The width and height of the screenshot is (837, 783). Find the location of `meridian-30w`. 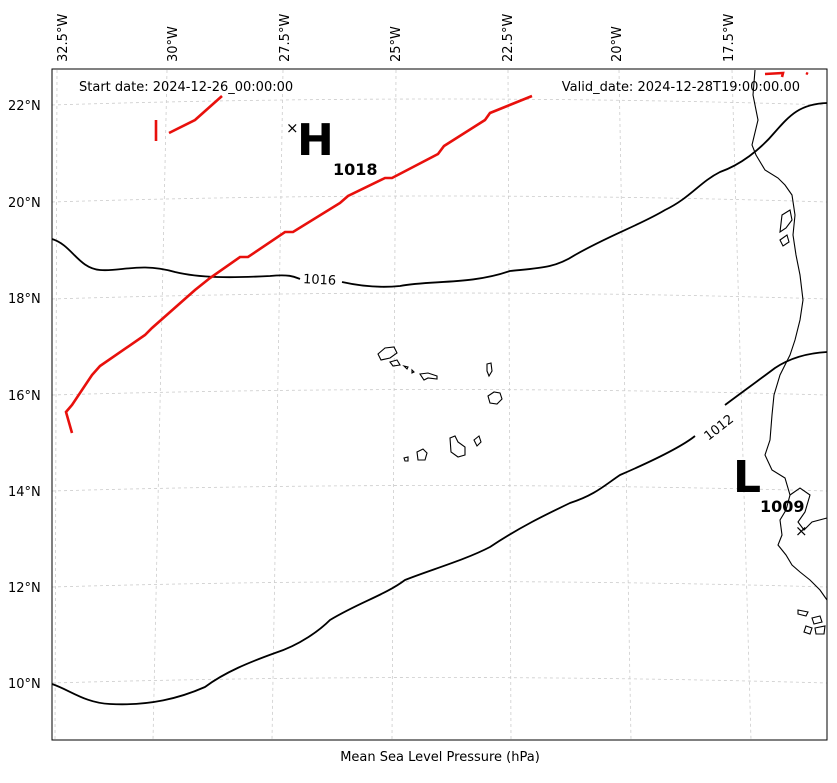

meridian-30w is located at coordinates (160, 405).